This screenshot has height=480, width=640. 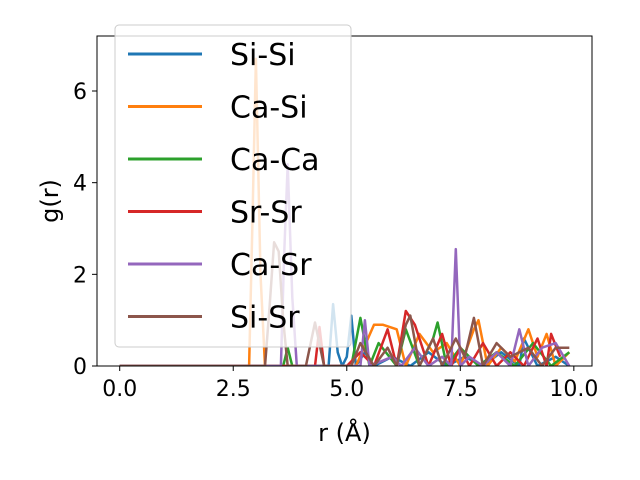 What do you see at coordinates (80, 184) in the screenshot?
I see `y-tick-label: 4` at bounding box center [80, 184].